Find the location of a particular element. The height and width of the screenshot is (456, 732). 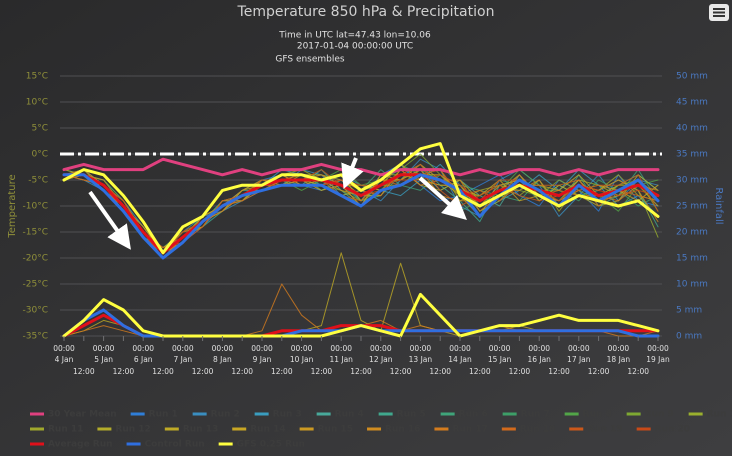

legend-label: Run 4 is located at coordinates (349, 415).